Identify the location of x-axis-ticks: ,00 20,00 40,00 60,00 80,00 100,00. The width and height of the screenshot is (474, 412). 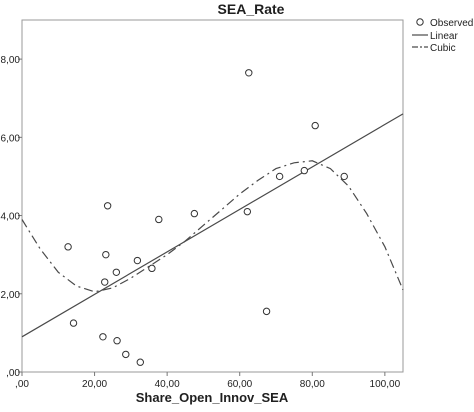
(208, 381).